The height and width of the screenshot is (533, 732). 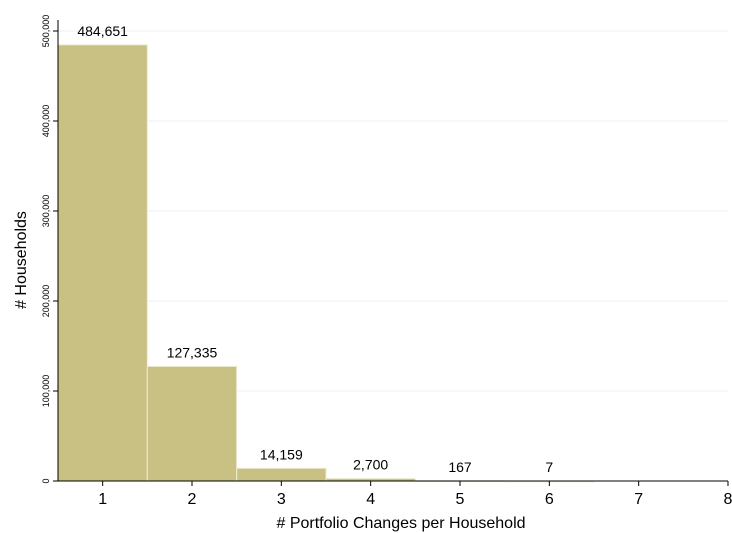 What do you see at coordinates (46, 31) in the screenshot?
I see `y-tick-label-5: 500,000` at bounding box center [46, 31].